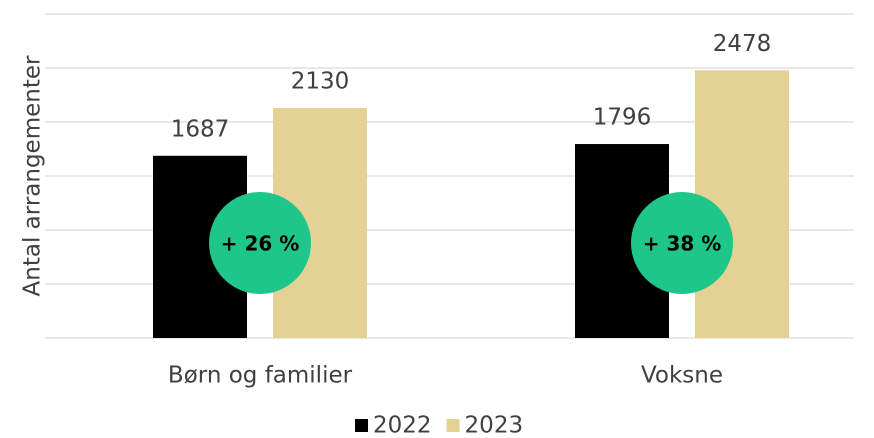 The width and height of the screenshot is (874, 438). Describe the element at coordinates (402, 425) in the screenshot. I see `legend-label: 2022` at that location.